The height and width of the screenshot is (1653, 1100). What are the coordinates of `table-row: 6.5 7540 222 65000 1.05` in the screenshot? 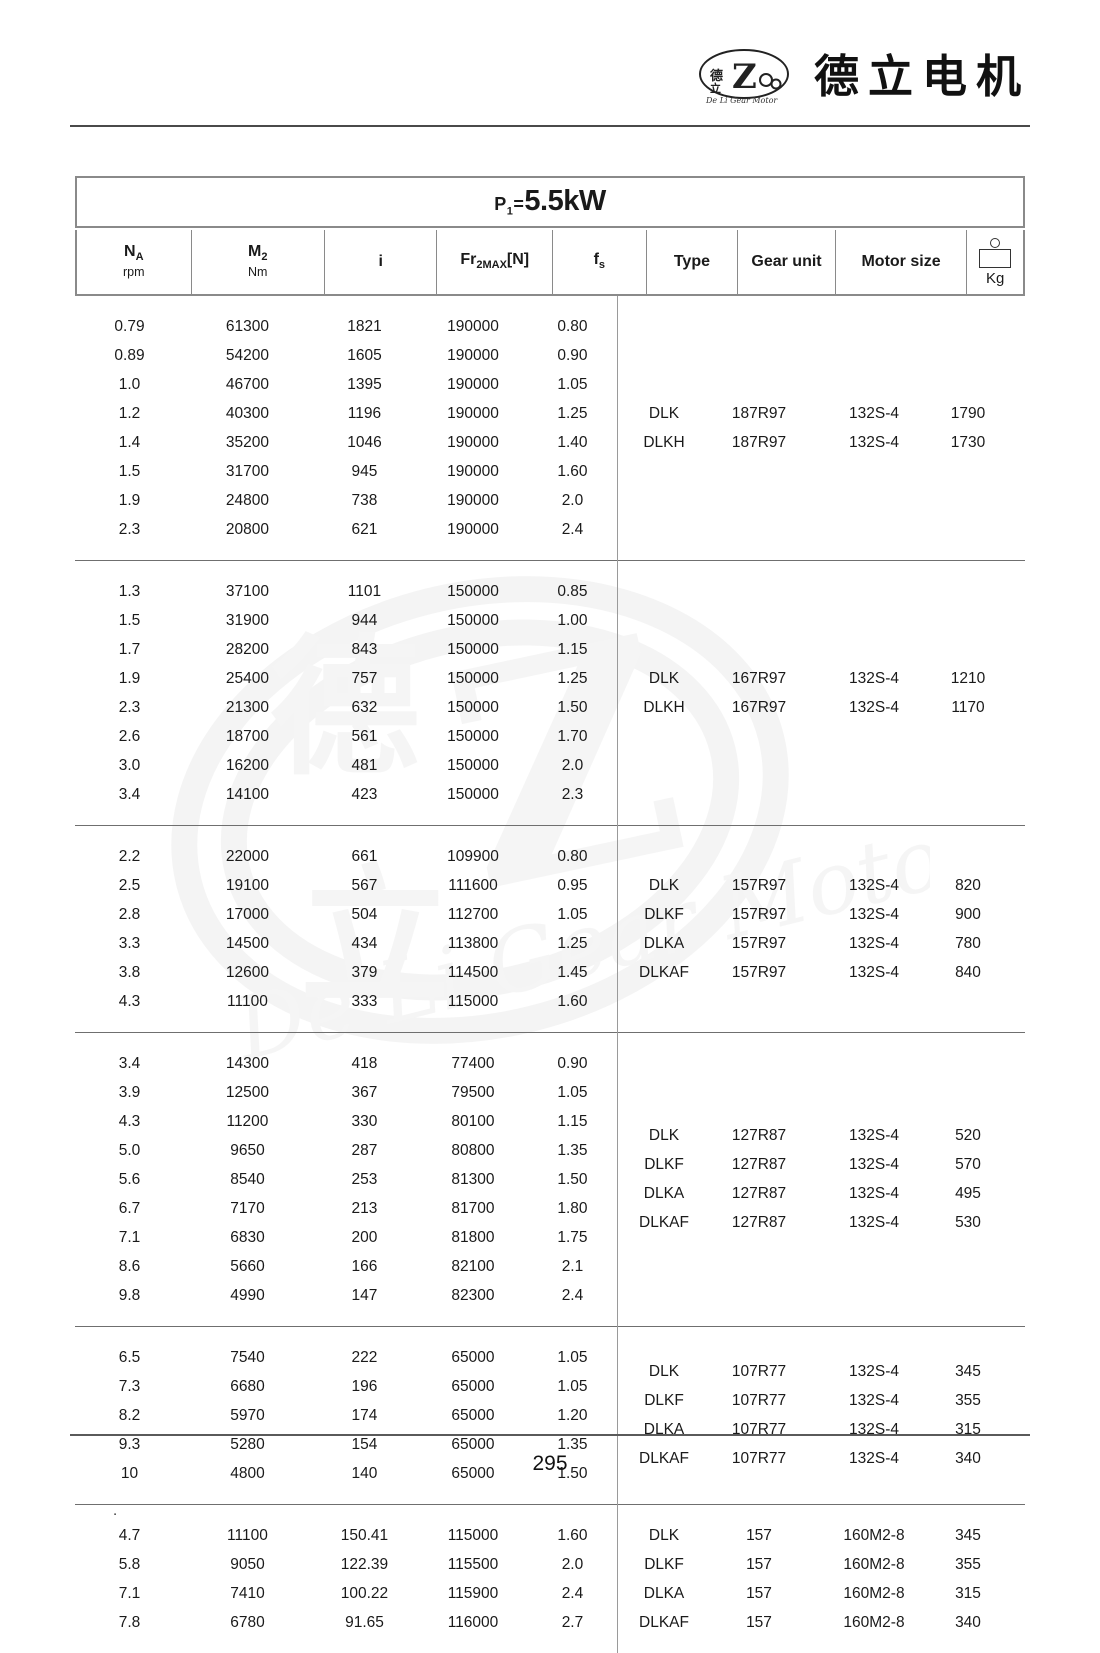 It's located at (346, 1357).